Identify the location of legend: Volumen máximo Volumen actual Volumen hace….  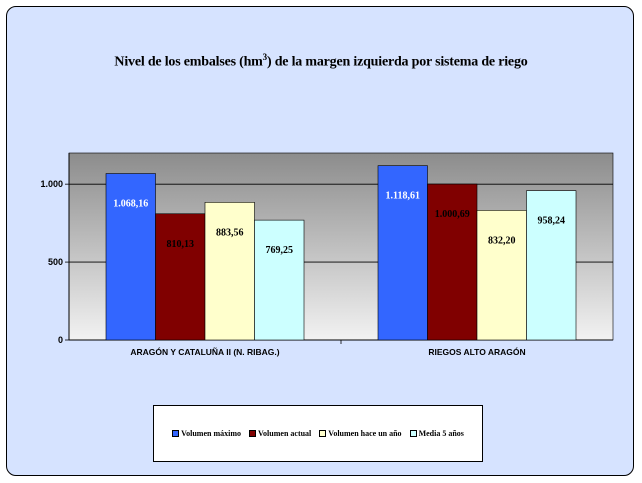
(318, 433).